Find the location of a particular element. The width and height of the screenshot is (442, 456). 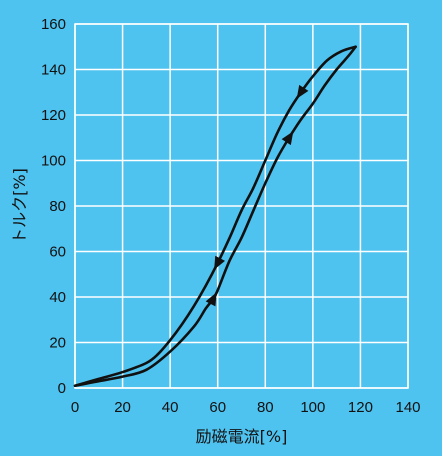

y-tick-label: 20 is located at coordinates (57, 343).